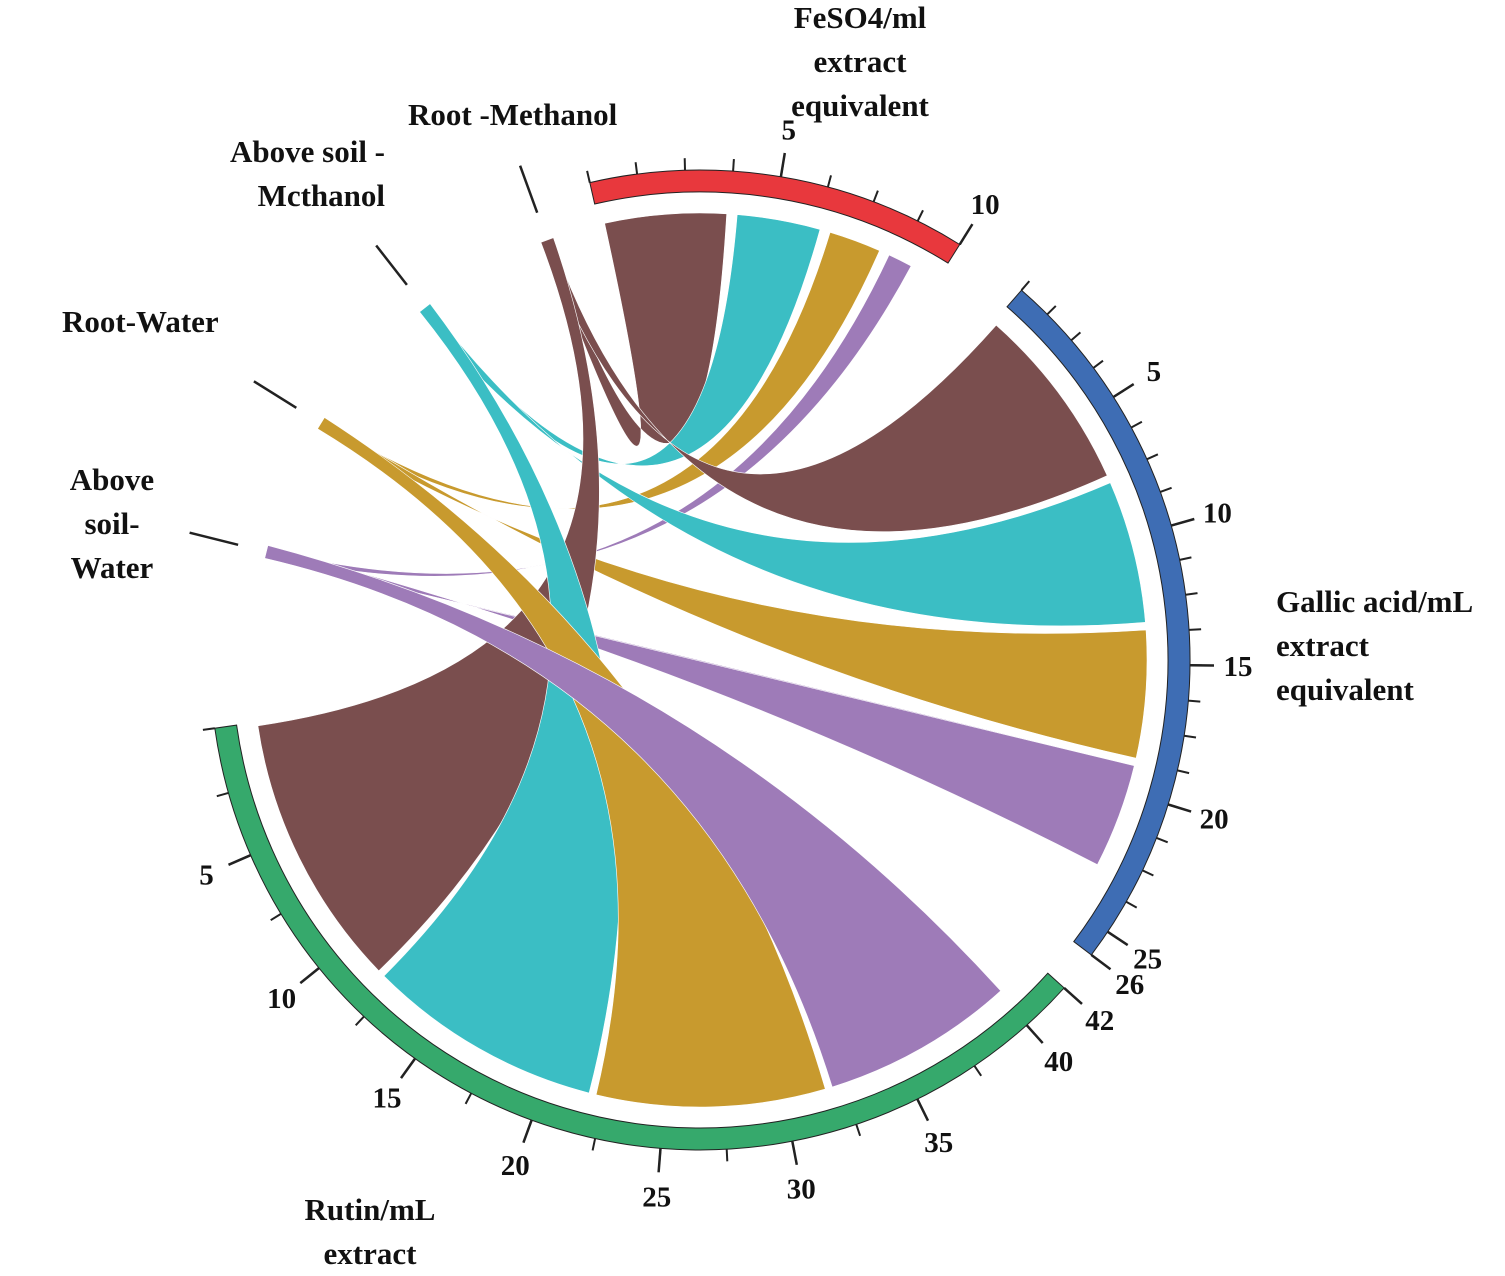 The image size is (1505, 1276). What do you see at coordinates (370, 1232) in the screenshot?
I see `target-label-rutin: Rutin/mL extract` at bounding box center [370, 1232].